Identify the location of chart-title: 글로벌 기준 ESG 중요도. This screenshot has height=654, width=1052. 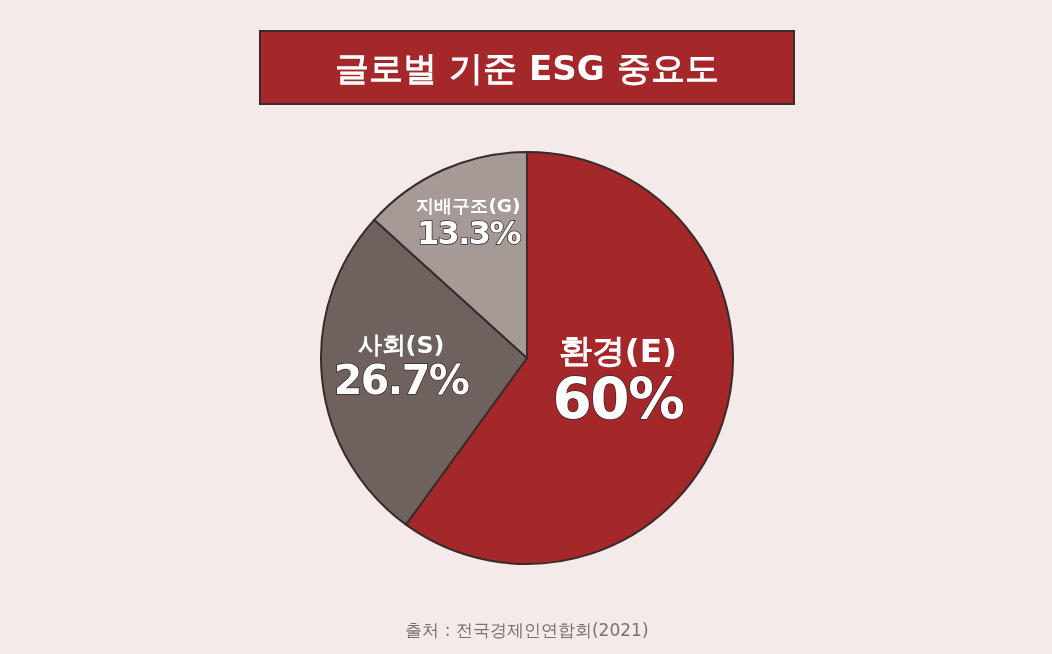
(527, 68).